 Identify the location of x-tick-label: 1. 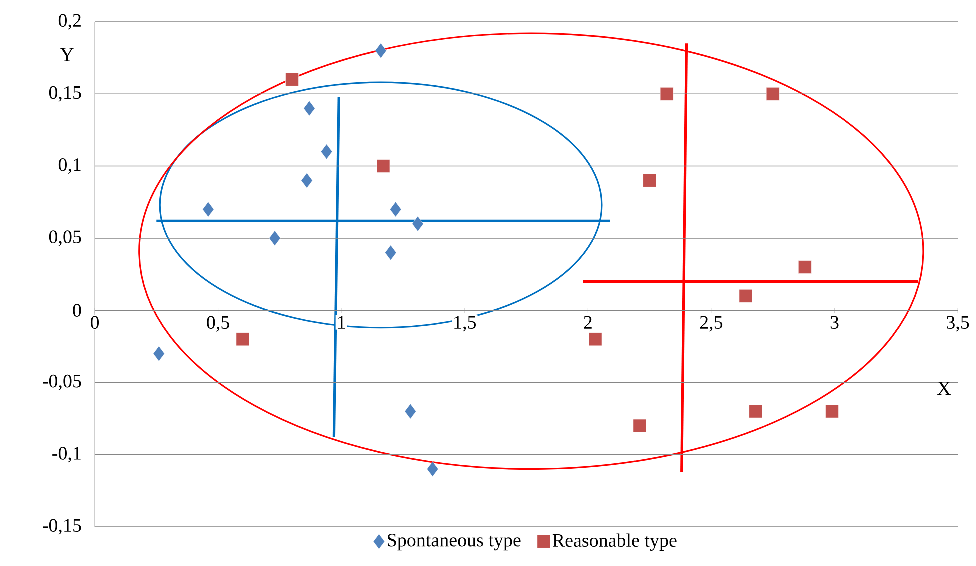
(342, 322).